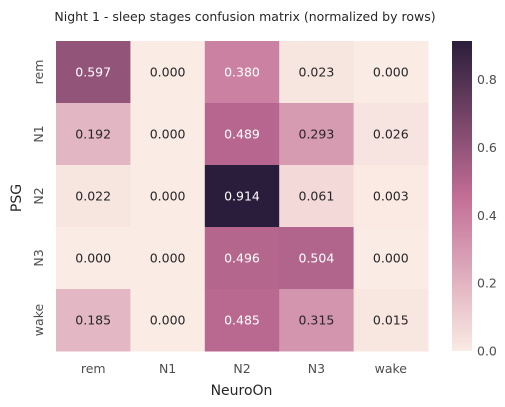  I want to click on heatmap-cell-rem-N1, so click(168, 72).